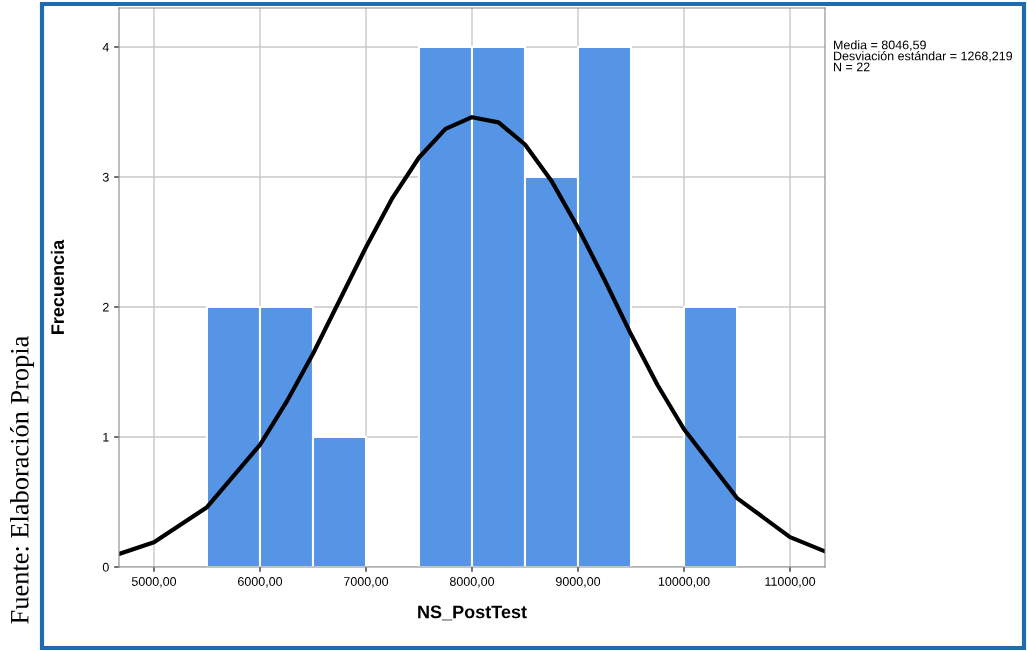 The width and height of the screenshot is (1027, 651). Describe the element at coordinates (684, 582) in the screenshot. I see `x-tick-label: 10000,00` at that location.